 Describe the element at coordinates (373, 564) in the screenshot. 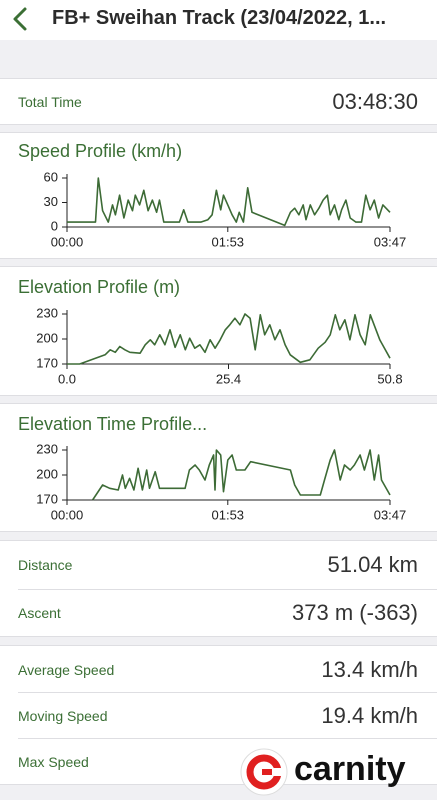

I see `row-value: 51.04 km` at that location.